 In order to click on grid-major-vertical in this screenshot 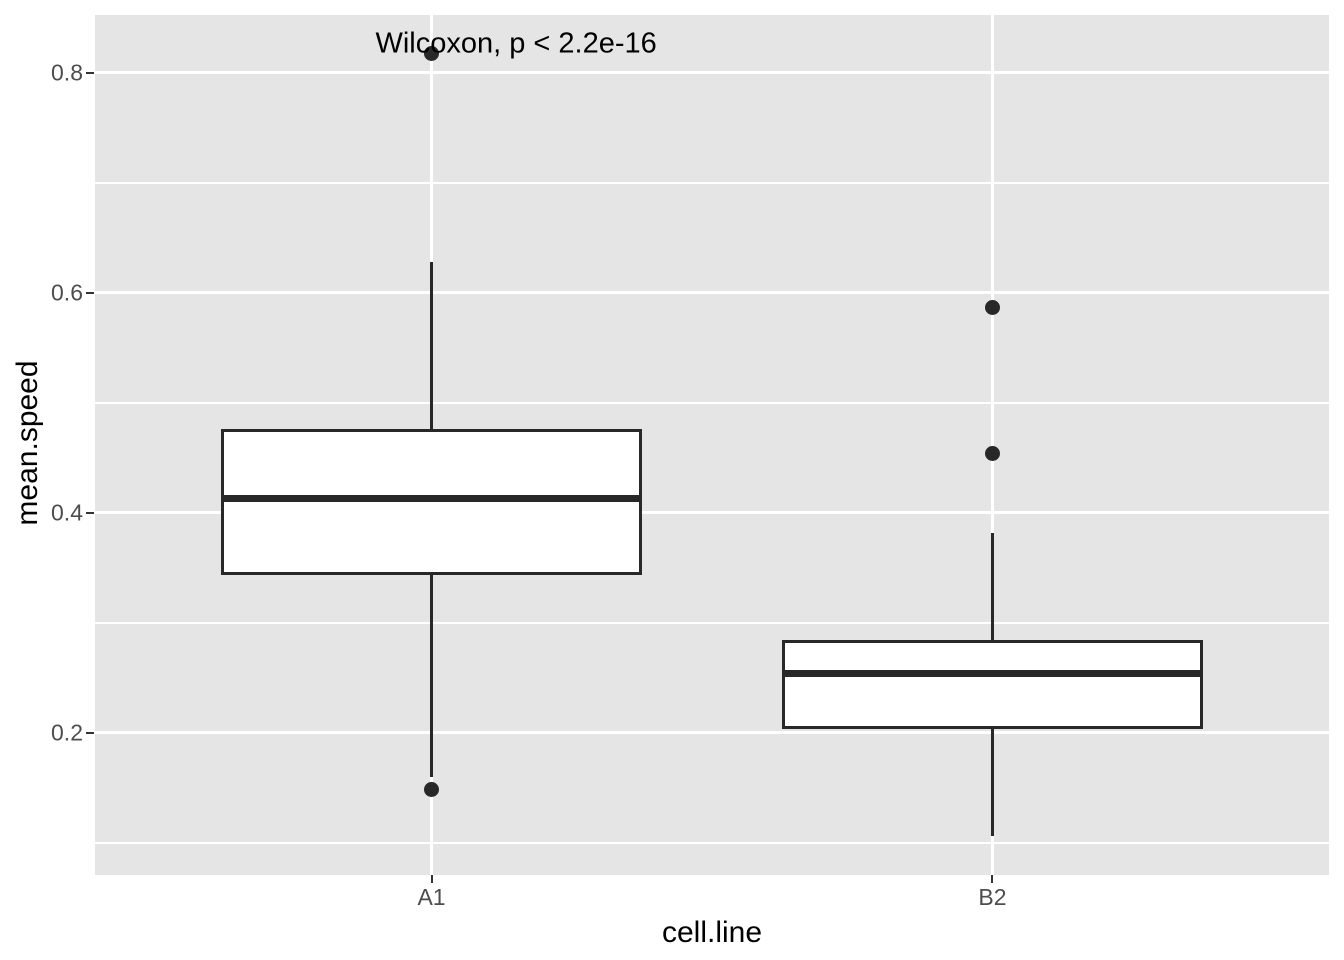, I will do `click(992, 445)`.